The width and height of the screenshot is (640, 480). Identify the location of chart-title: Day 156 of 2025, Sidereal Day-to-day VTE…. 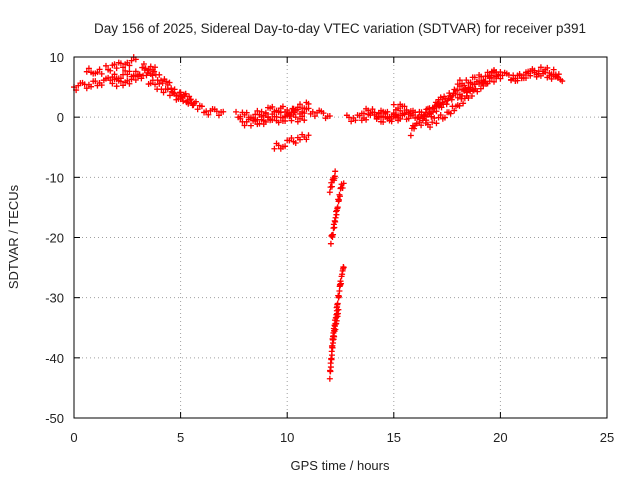
(340, 28).